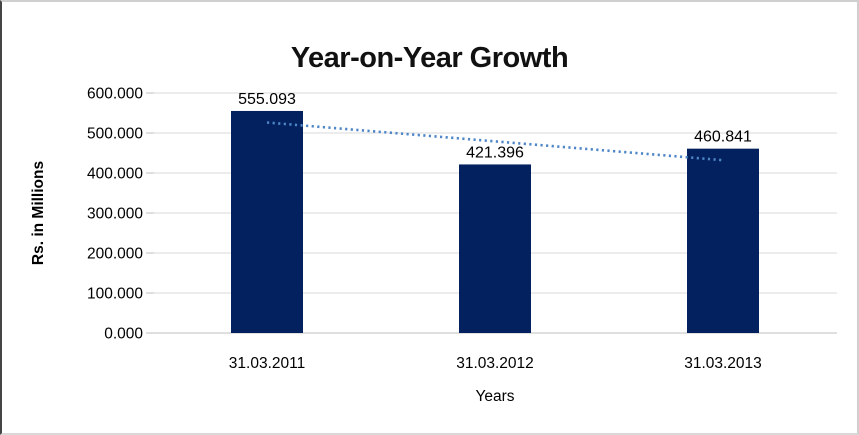 Image resolution: width=859 pixels, height=435 pixels. Describe the element at coordinates (723, 137) in the screenshot. I see `bar-value-label: 460.841` at that location.